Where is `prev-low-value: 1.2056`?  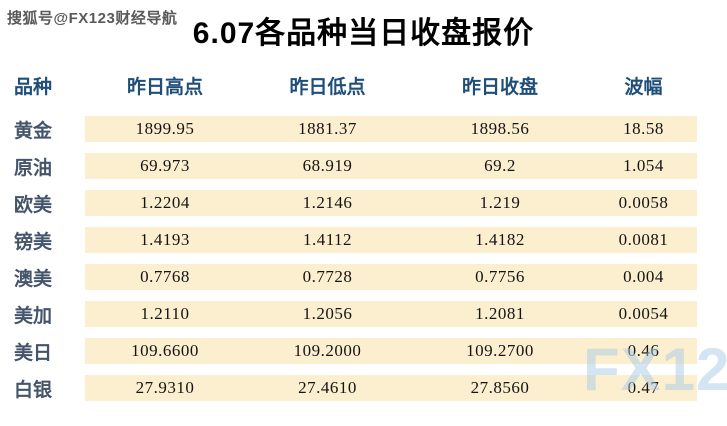 prev-low-value: 1.2056 is located at coordinates (327, 314).